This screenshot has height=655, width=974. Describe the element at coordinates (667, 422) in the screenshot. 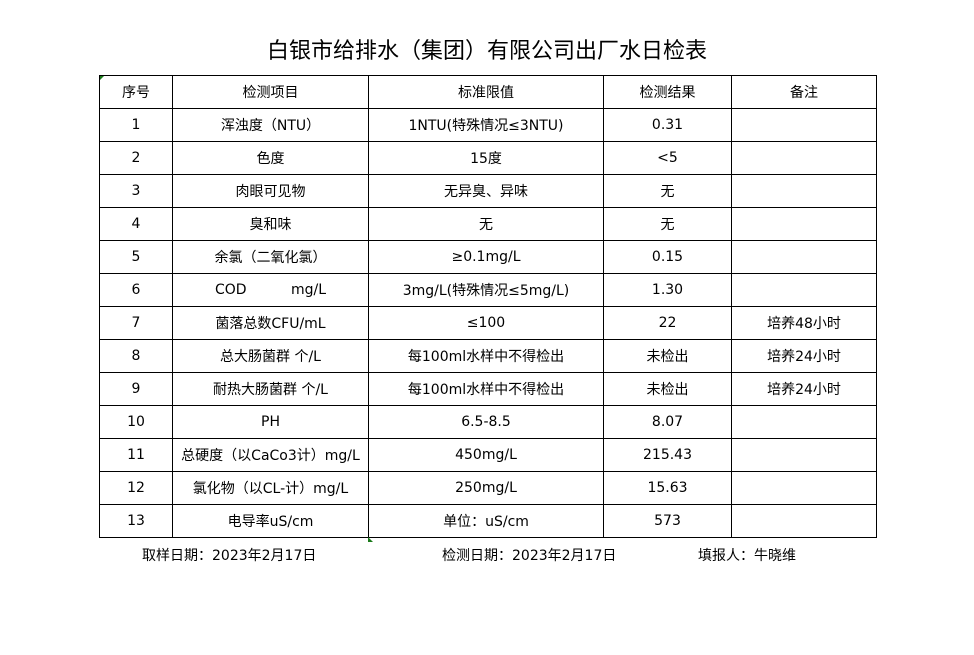

I see `cell-result: 8.07` at that location.